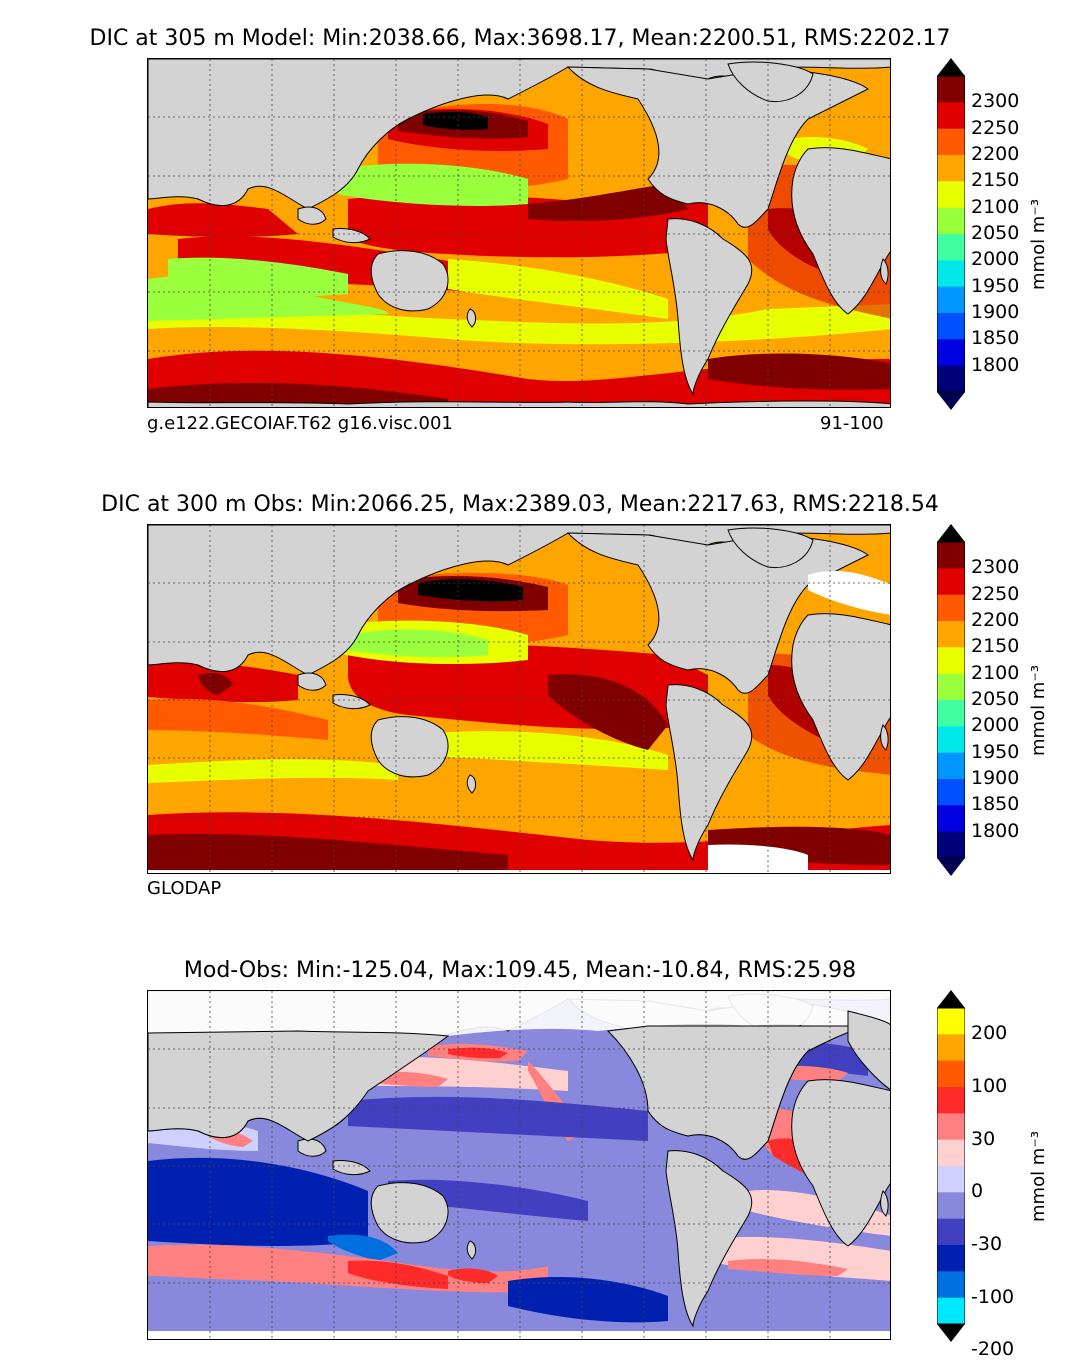  What do you see at coordinates (987, 1244) in the screenshot?
I see `colorbar-tick-label: -30` at bounding box center [987, 1244].